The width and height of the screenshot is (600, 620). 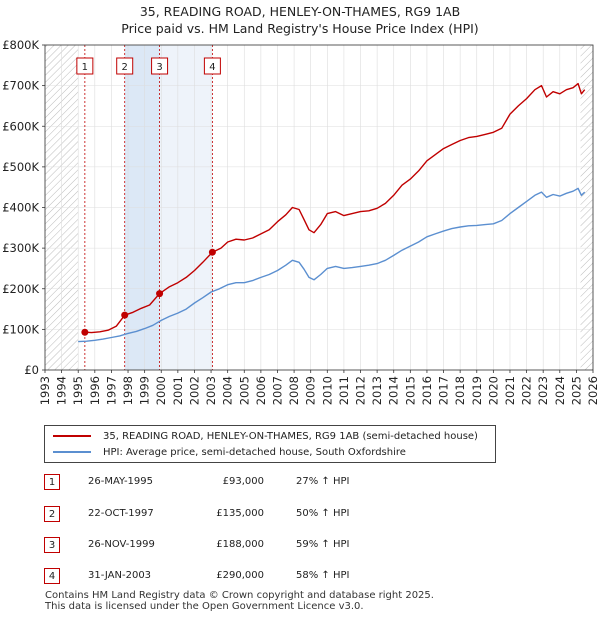 I want to click on x-tick-label: 2025, so click(x=576, y=390).